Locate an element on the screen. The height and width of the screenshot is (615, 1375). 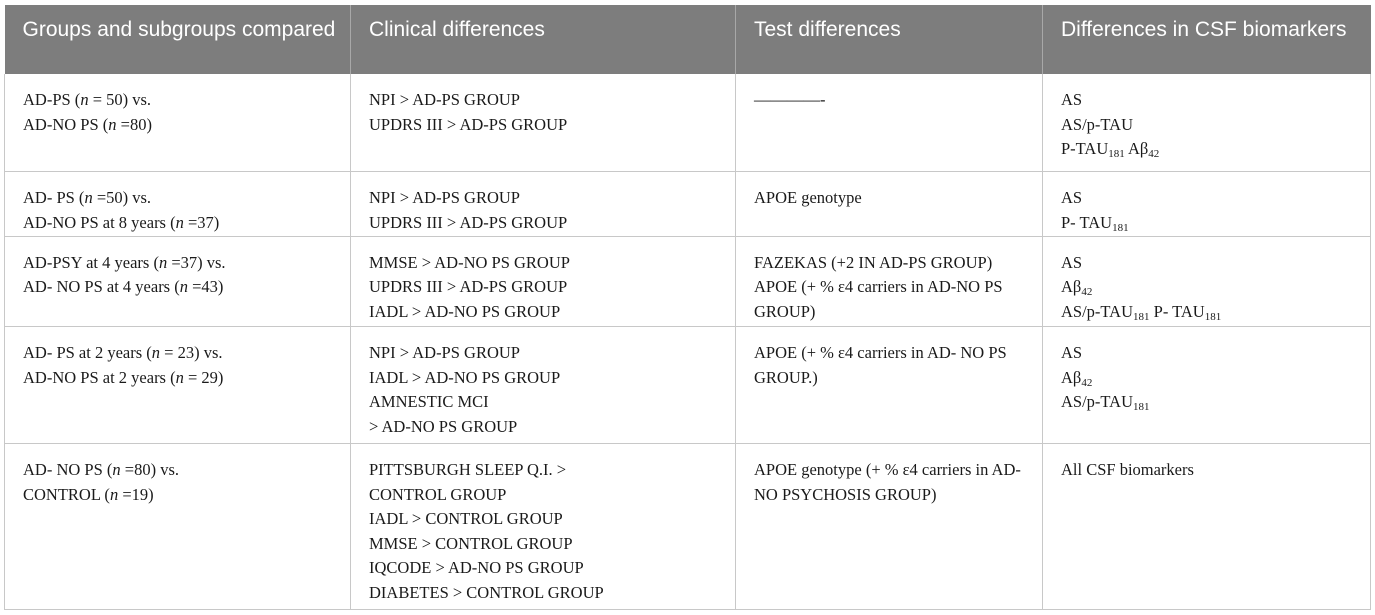
test-line: APOE (+ % ε4 carriers in AD-NO PS GROUP) is located at coordinates (878, 299).